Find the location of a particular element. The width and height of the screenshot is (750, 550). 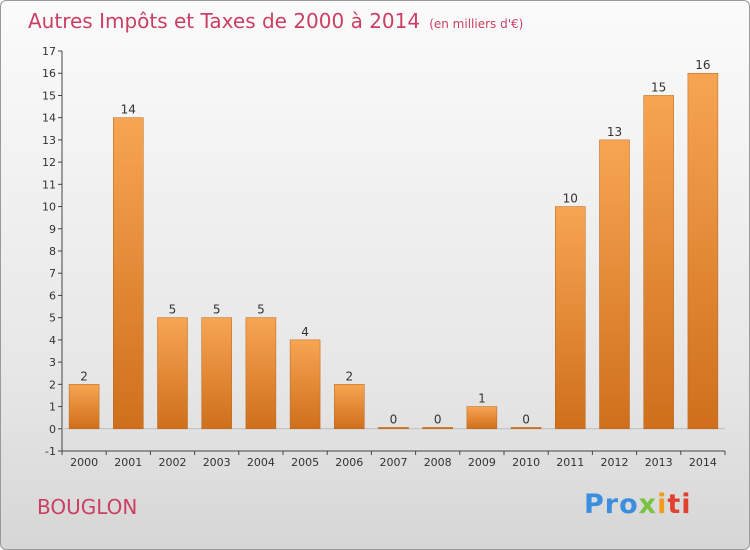

bar-2003 is located at coordinates (216, 373).